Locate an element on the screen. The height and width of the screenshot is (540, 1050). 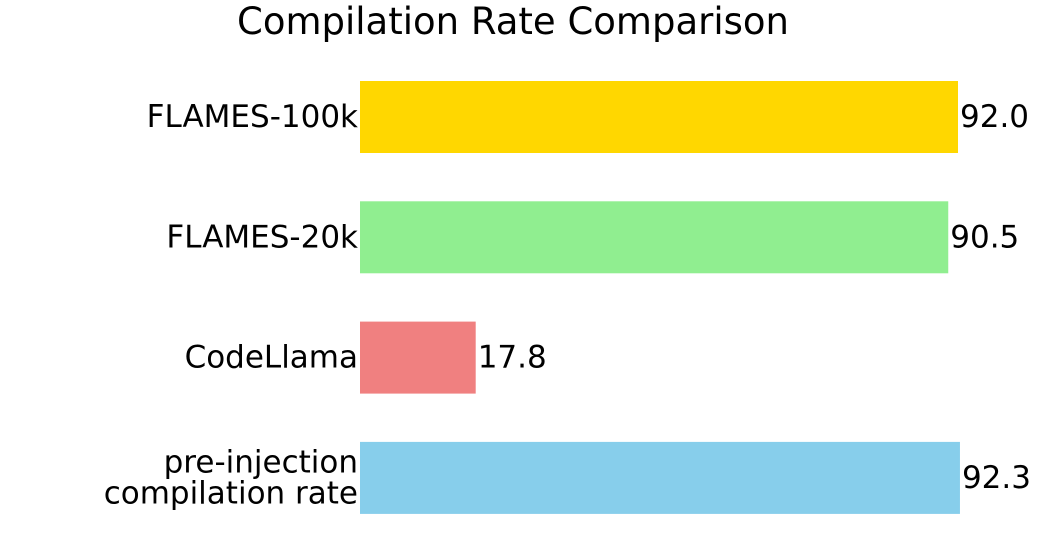
bar-value-label: 17.8 is located at coordinates (512, 358).